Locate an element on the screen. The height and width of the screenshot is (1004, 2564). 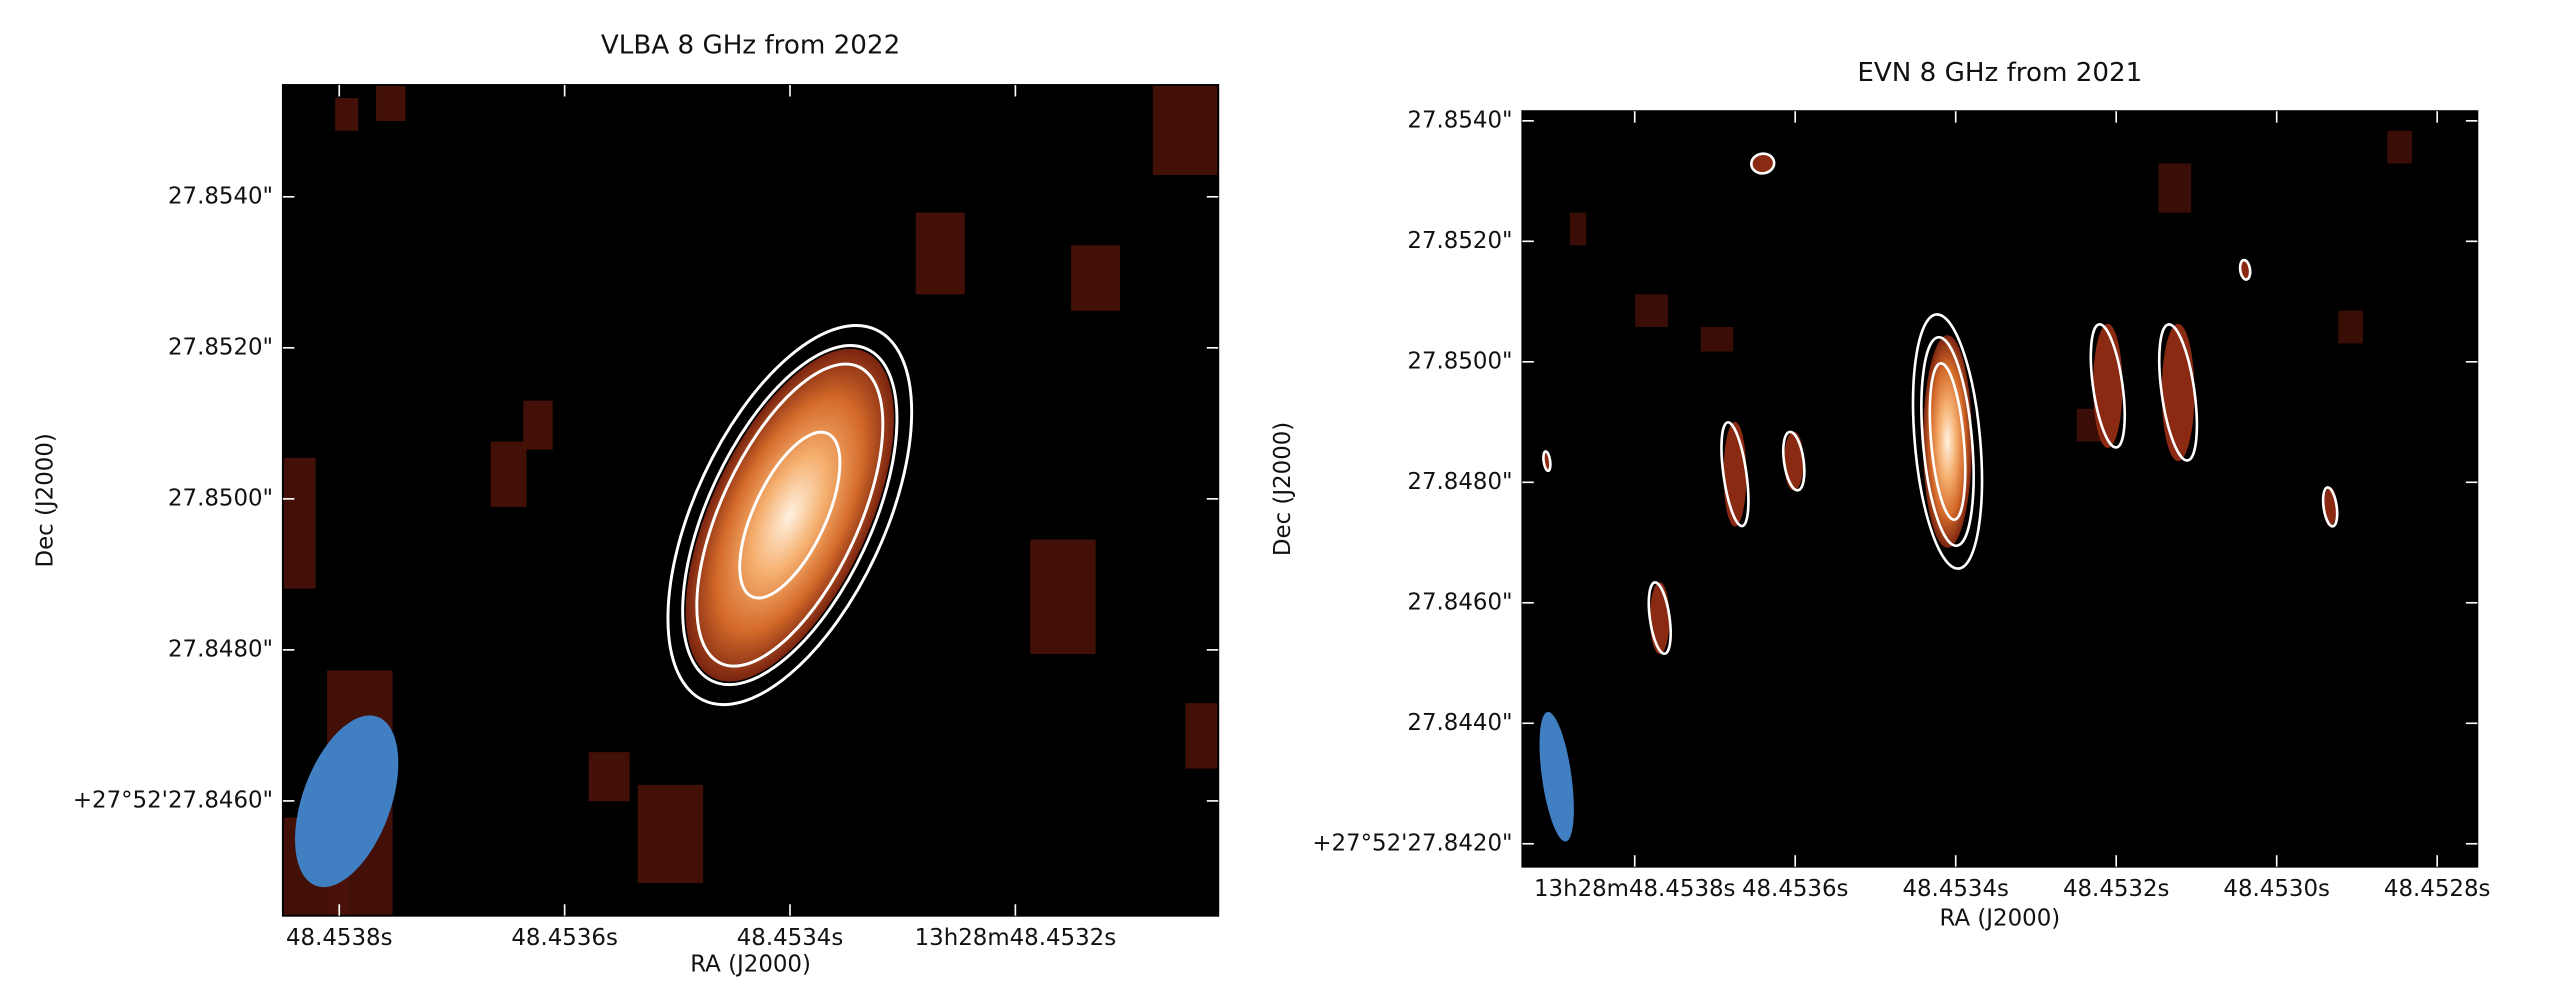
y-tick-label: +27°52'27.8420" is located at coordinates (1412, 843).